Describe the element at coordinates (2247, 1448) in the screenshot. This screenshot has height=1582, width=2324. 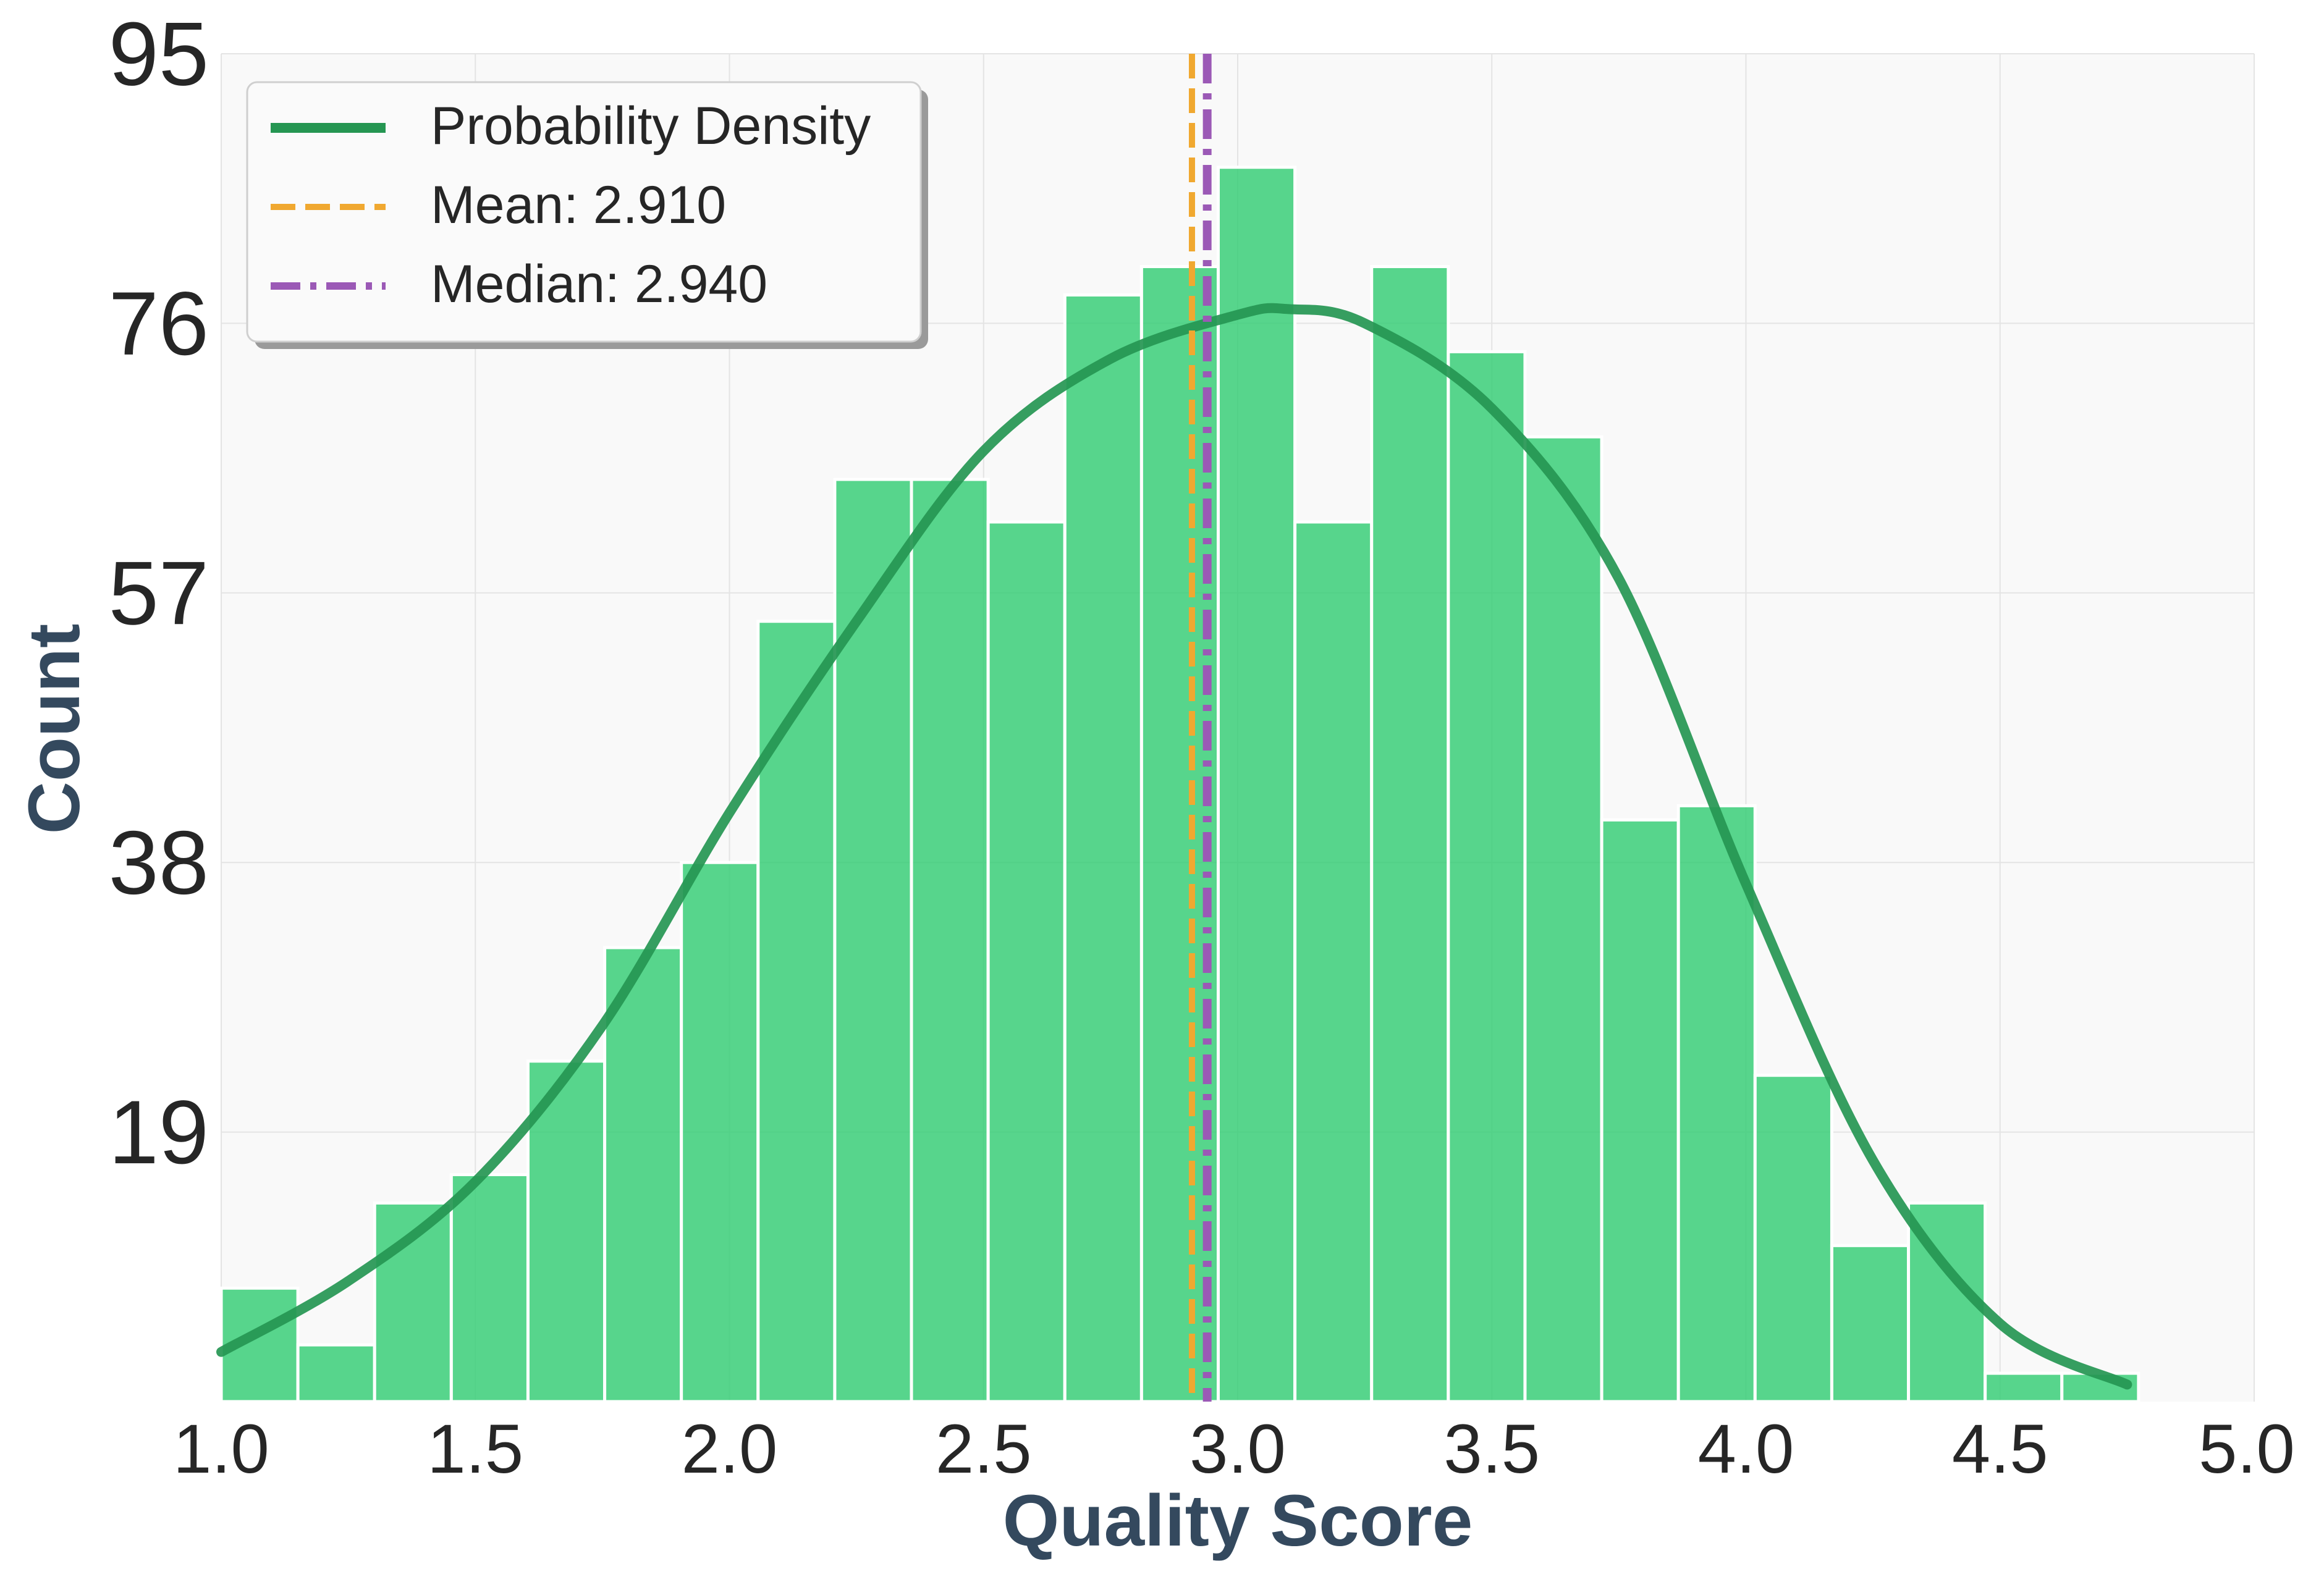
I see `x-tick-label-8: 5.0` at that location.